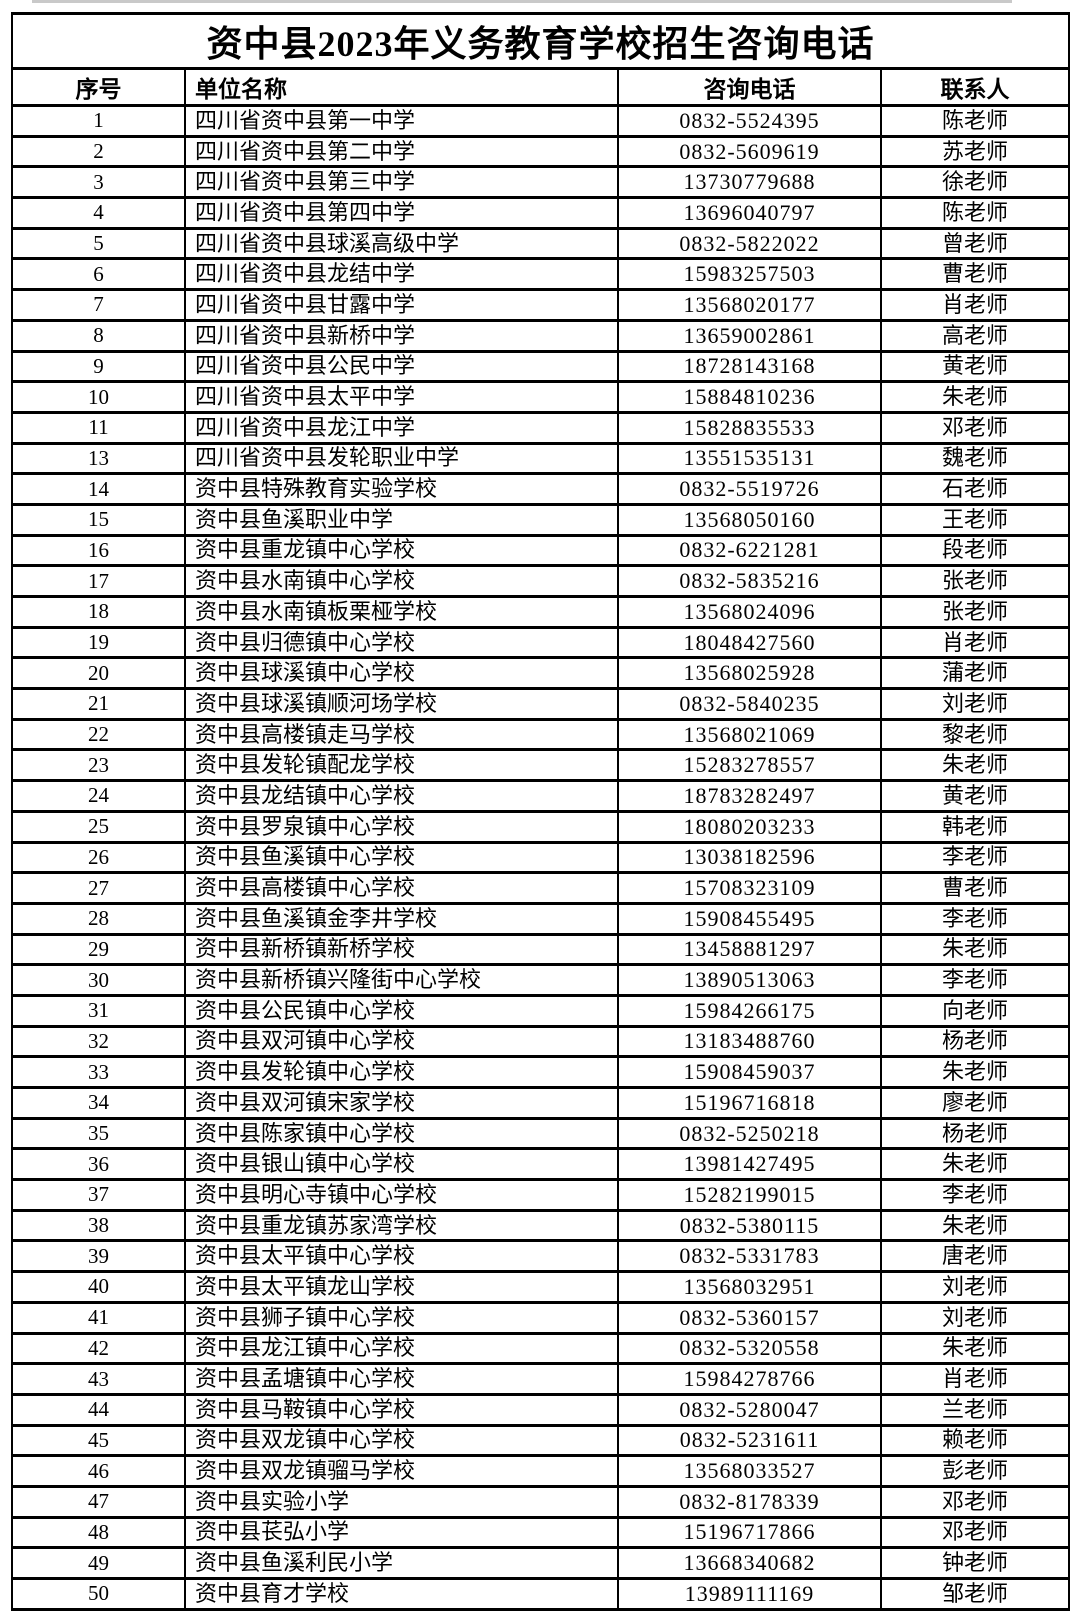 The height and width of the screenshot is (1617, 1080). I want to click on table-row: 40 资中县太平镇龙山学校 13568032951 刘老师, so click(541, 1287).